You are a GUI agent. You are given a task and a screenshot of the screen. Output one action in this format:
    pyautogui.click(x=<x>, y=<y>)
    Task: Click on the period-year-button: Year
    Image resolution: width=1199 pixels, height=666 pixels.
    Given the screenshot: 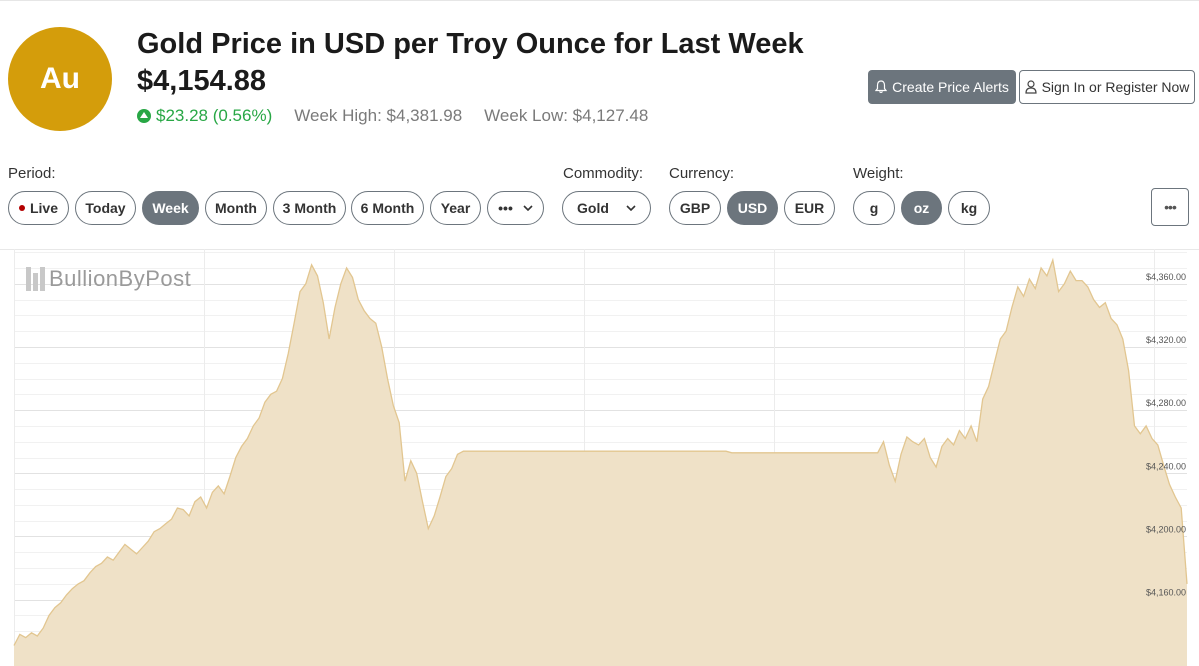 What is the action you would take?
    pyautogui.click(x=455, y=208)
    